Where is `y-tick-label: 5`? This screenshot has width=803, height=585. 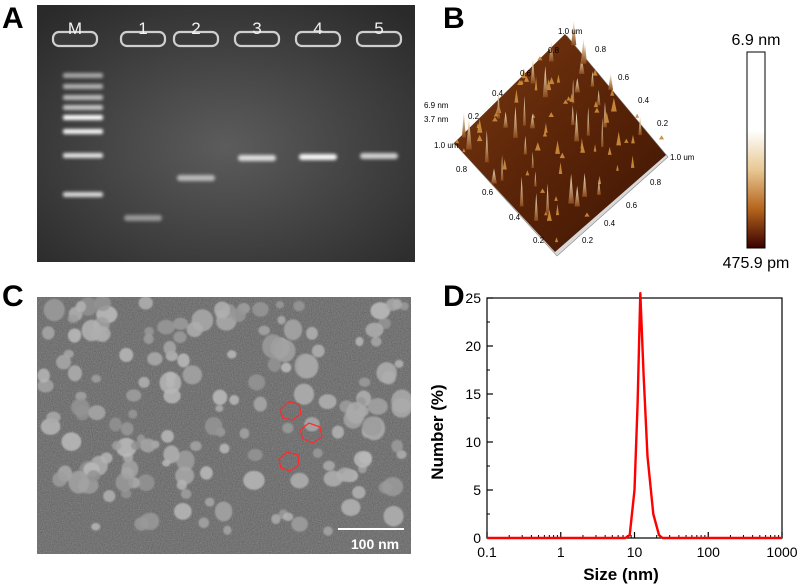 y-tick-label: 5 is located at coordinates (477, 490).